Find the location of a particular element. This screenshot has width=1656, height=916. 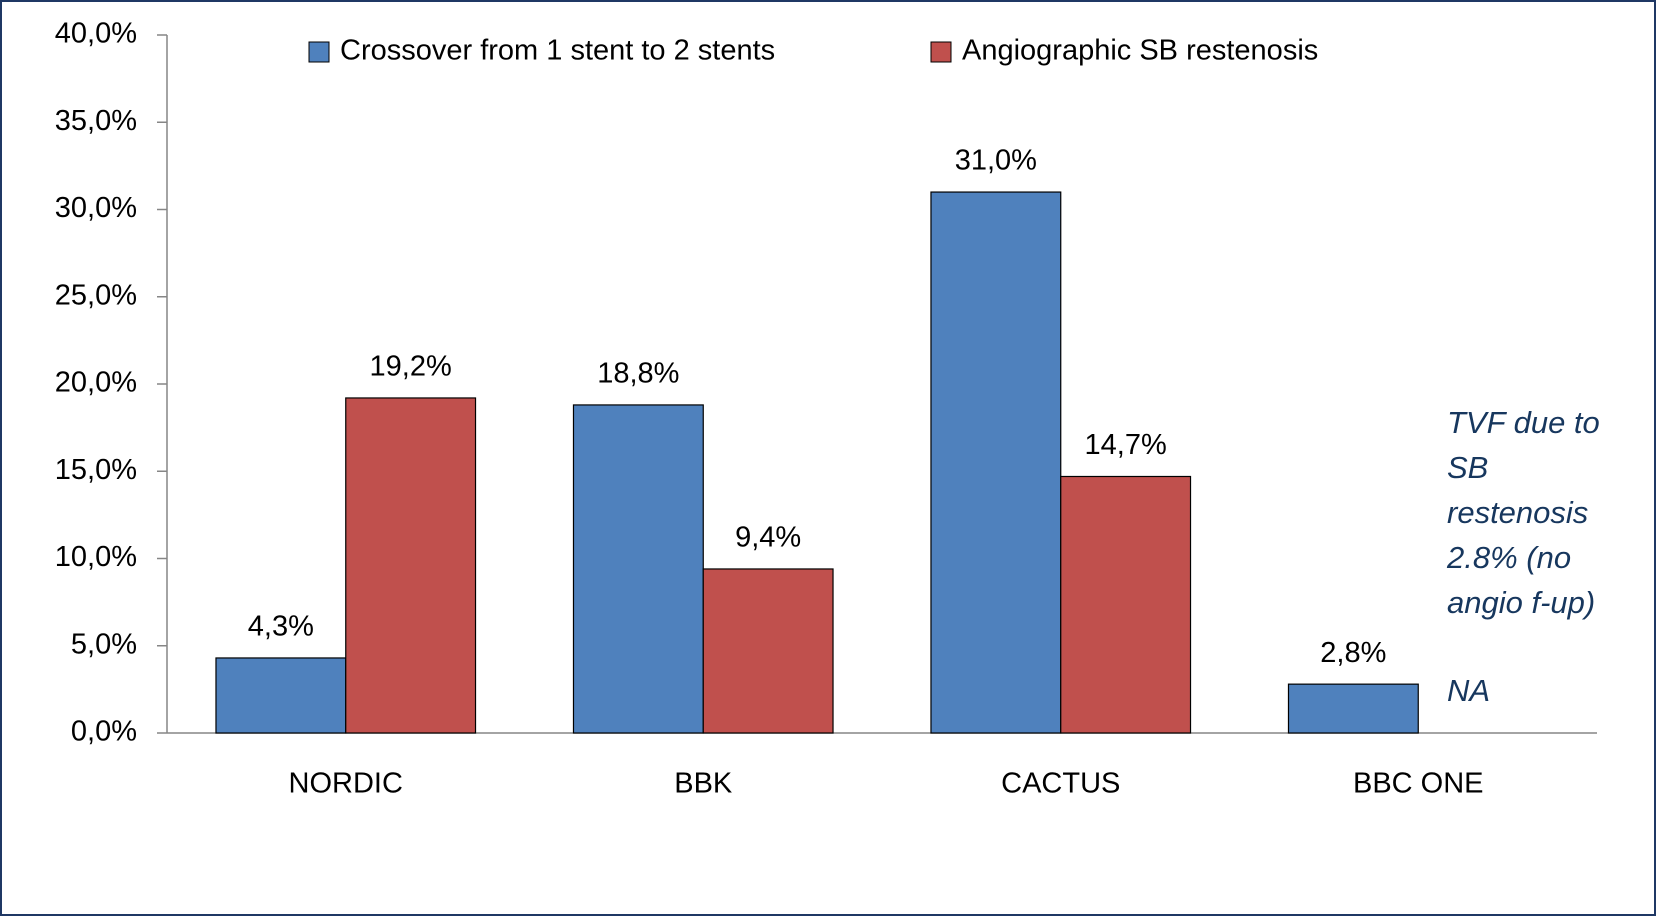

annotation: TVF due to is located at coordinates (1523, 422).